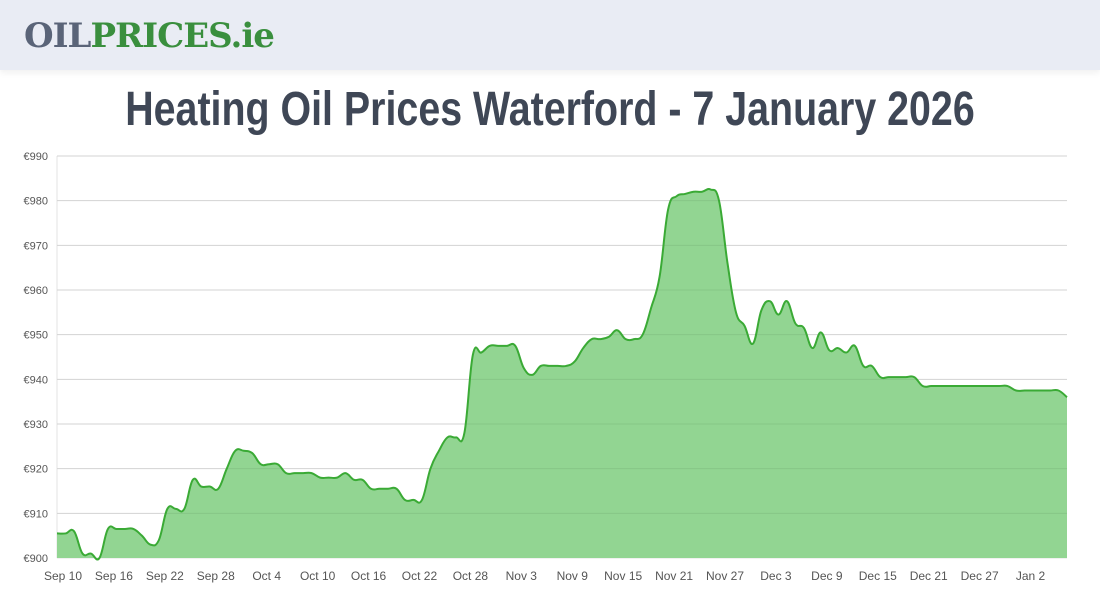 Image resolution: width=1100 pixels, height=600 pixels. What do you see at coordinates (165, 576) in the screenshot?
I see `x-tick-label: Sep 22` at bounding box center [165, 576].